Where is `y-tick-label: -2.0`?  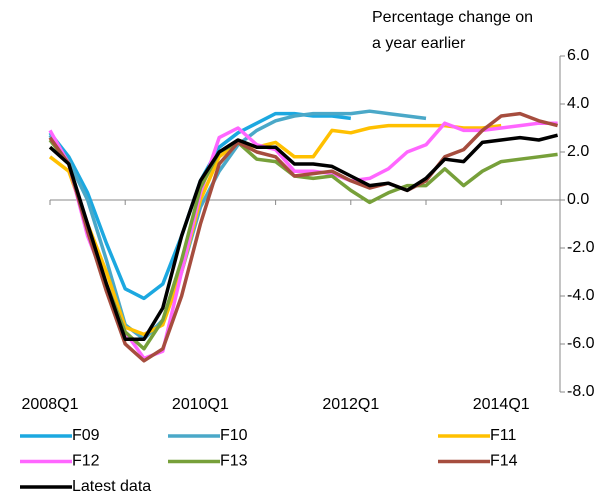 y-tick-label: -2.0 is located at coordinates (581, 247).